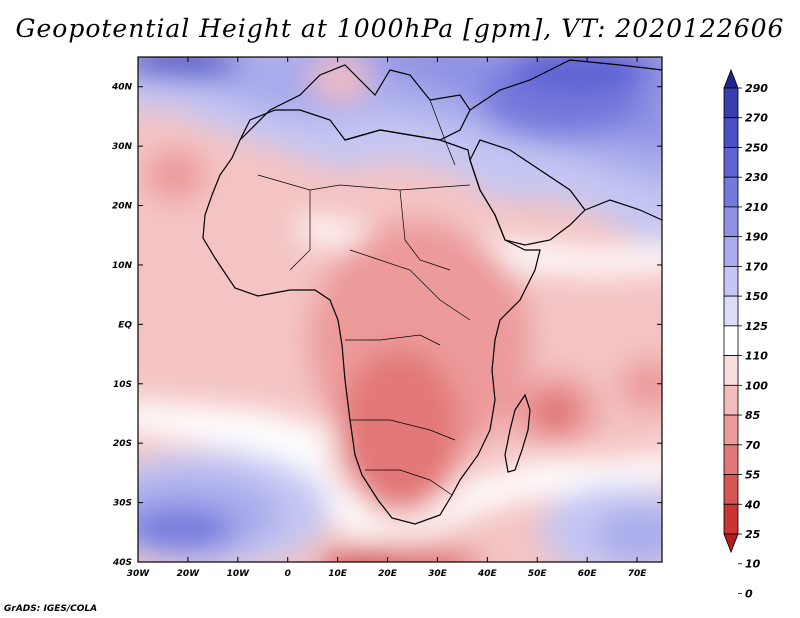  What do you see at coordinates (753, 475) in the screenshot?
I see `colorbar-label: 55` at bounding box center [753, 475].